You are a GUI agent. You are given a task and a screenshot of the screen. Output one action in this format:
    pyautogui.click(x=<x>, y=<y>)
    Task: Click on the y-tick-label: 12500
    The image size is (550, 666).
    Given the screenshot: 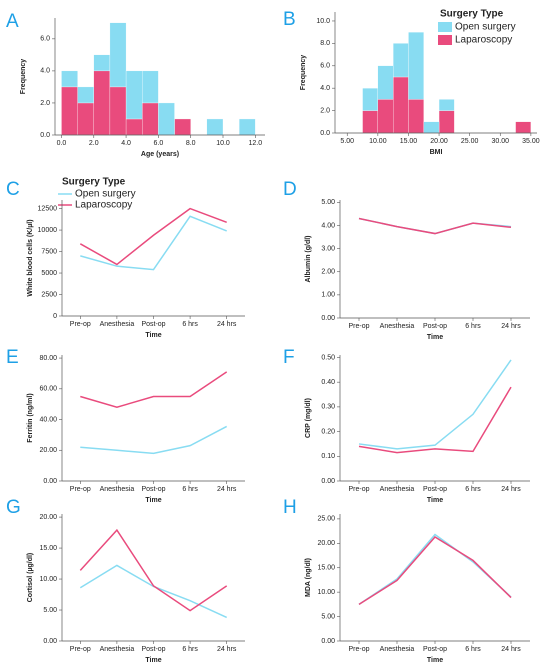 What is the action you would take?
    pyautogui.click(x=48, y=208)
    